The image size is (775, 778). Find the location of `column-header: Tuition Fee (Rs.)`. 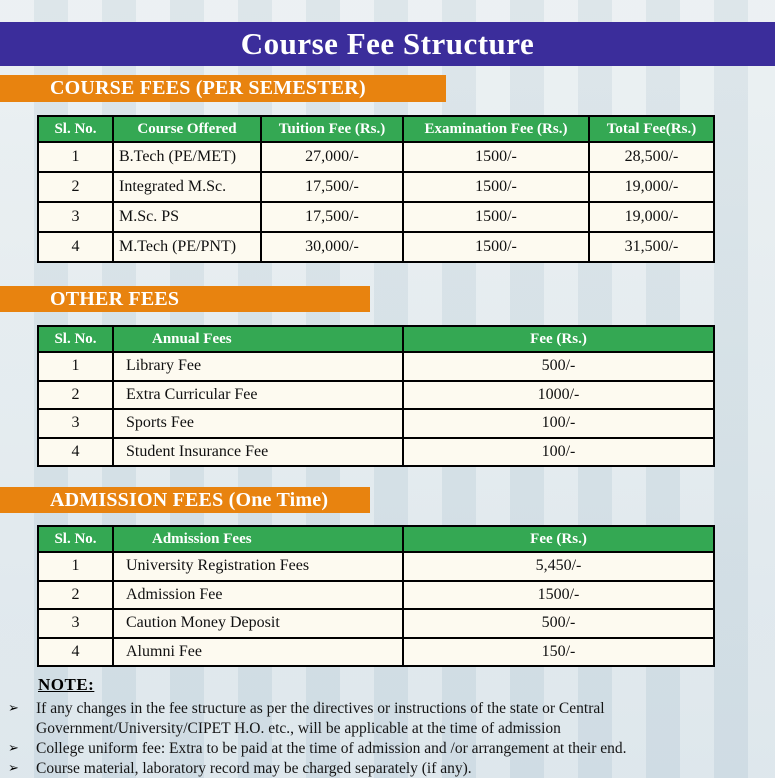

column-header: Tuition Fee (Rs.) is located at coordinates (332, 129).